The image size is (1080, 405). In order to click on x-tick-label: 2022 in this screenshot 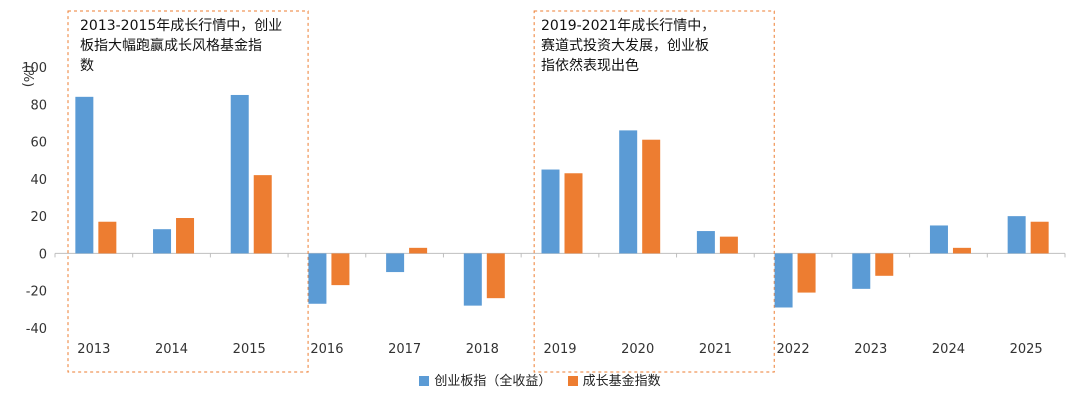, I will do `click(793, 349)`.